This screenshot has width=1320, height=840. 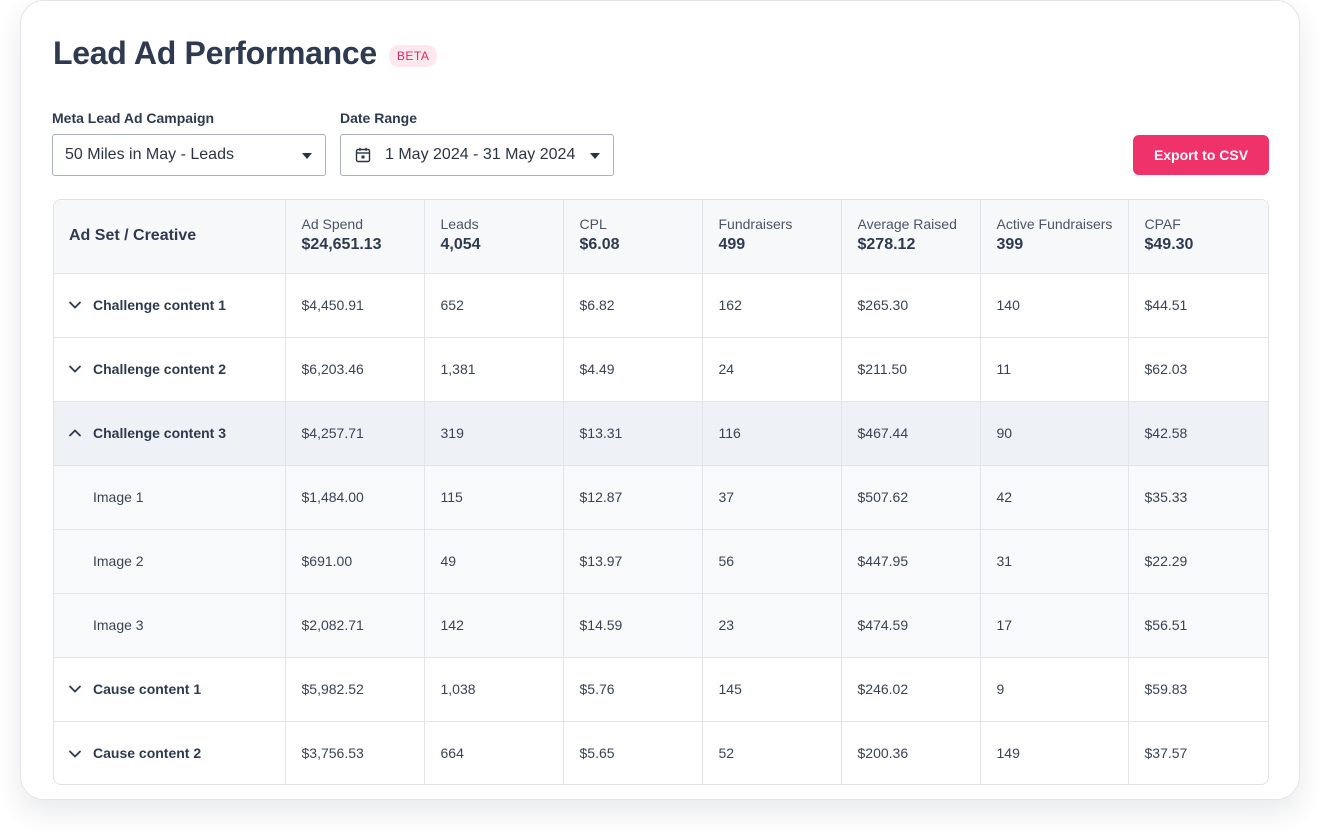 I want to click on table-cell: 145, so click(x=772, y=689).